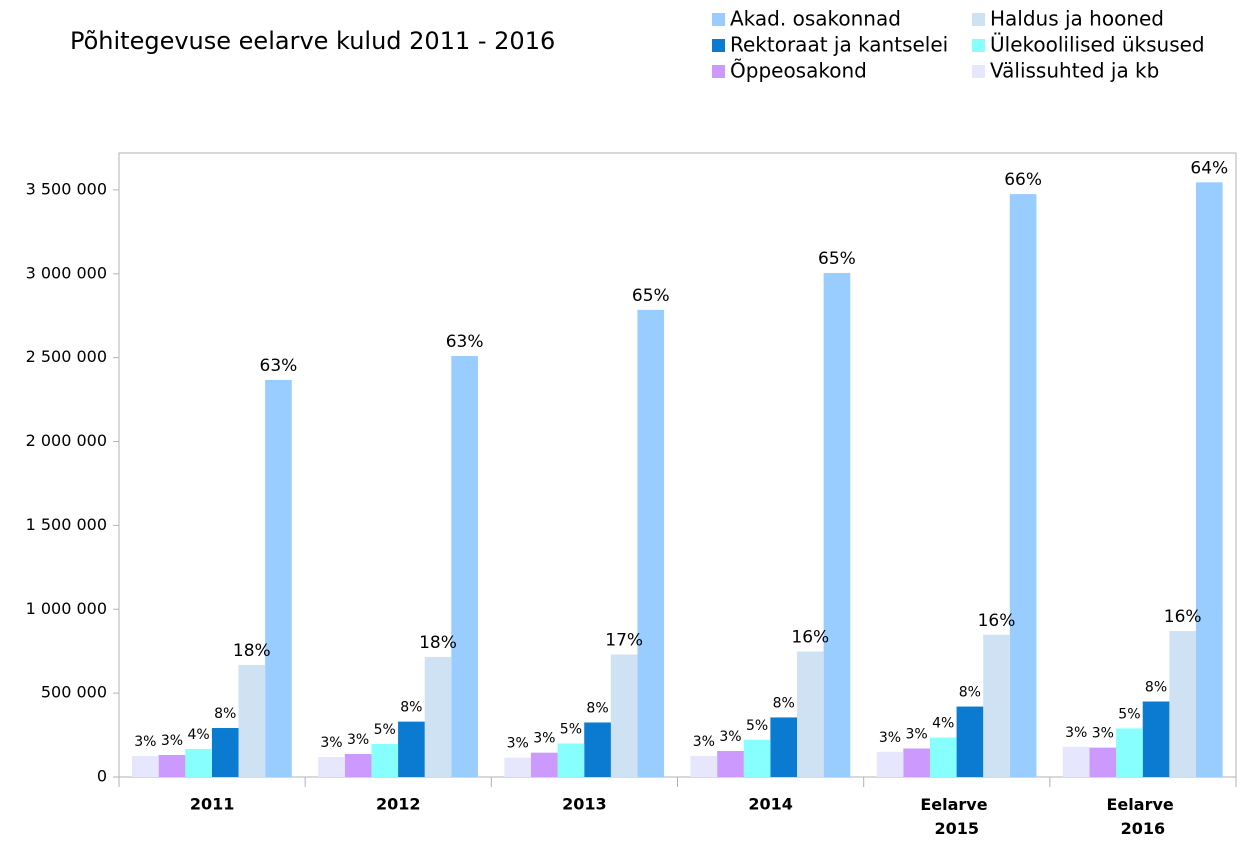 This screenshot has height=841, width=1242. What do you see at coordinates (312, 41) in the screenshot?
I see `chart-title: Põhitegevuse eelarve kulud 2011 - 2016` at bounding box center [312, 41].